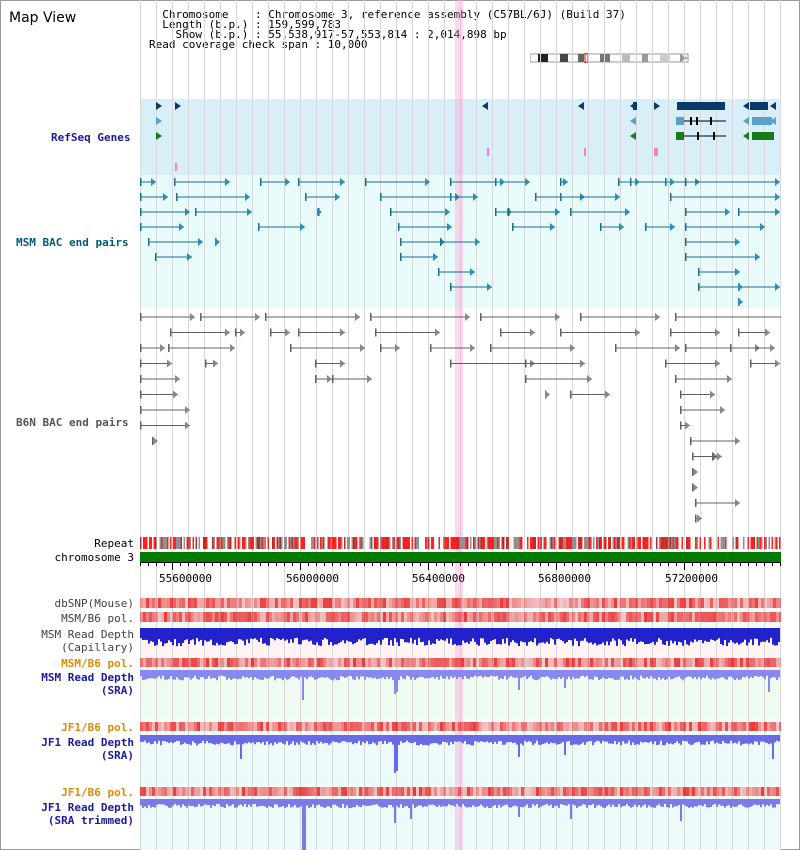  I want to click on axis-tick-label: 56800000, so click(564, 578).